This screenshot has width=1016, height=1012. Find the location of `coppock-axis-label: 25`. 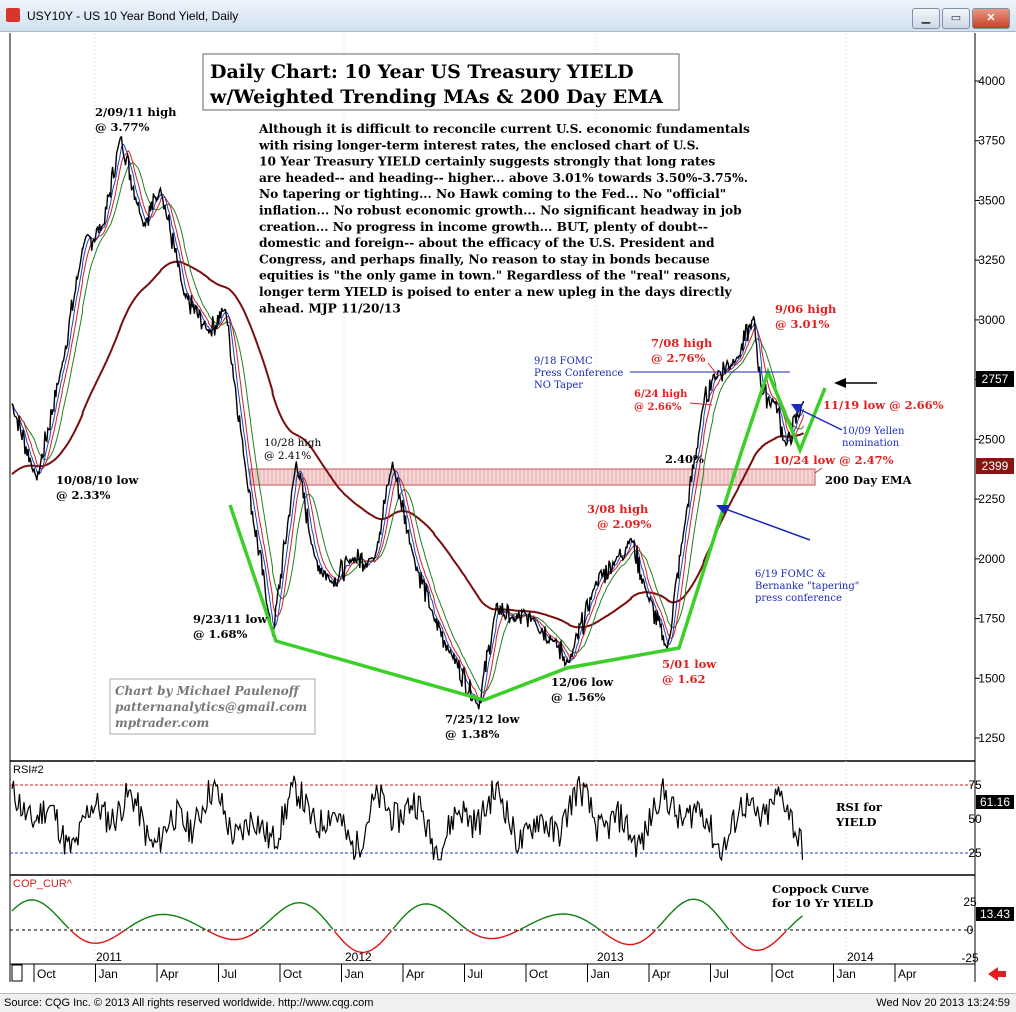

coppock-axis-label: 25 is located at coordinates (970, 902).